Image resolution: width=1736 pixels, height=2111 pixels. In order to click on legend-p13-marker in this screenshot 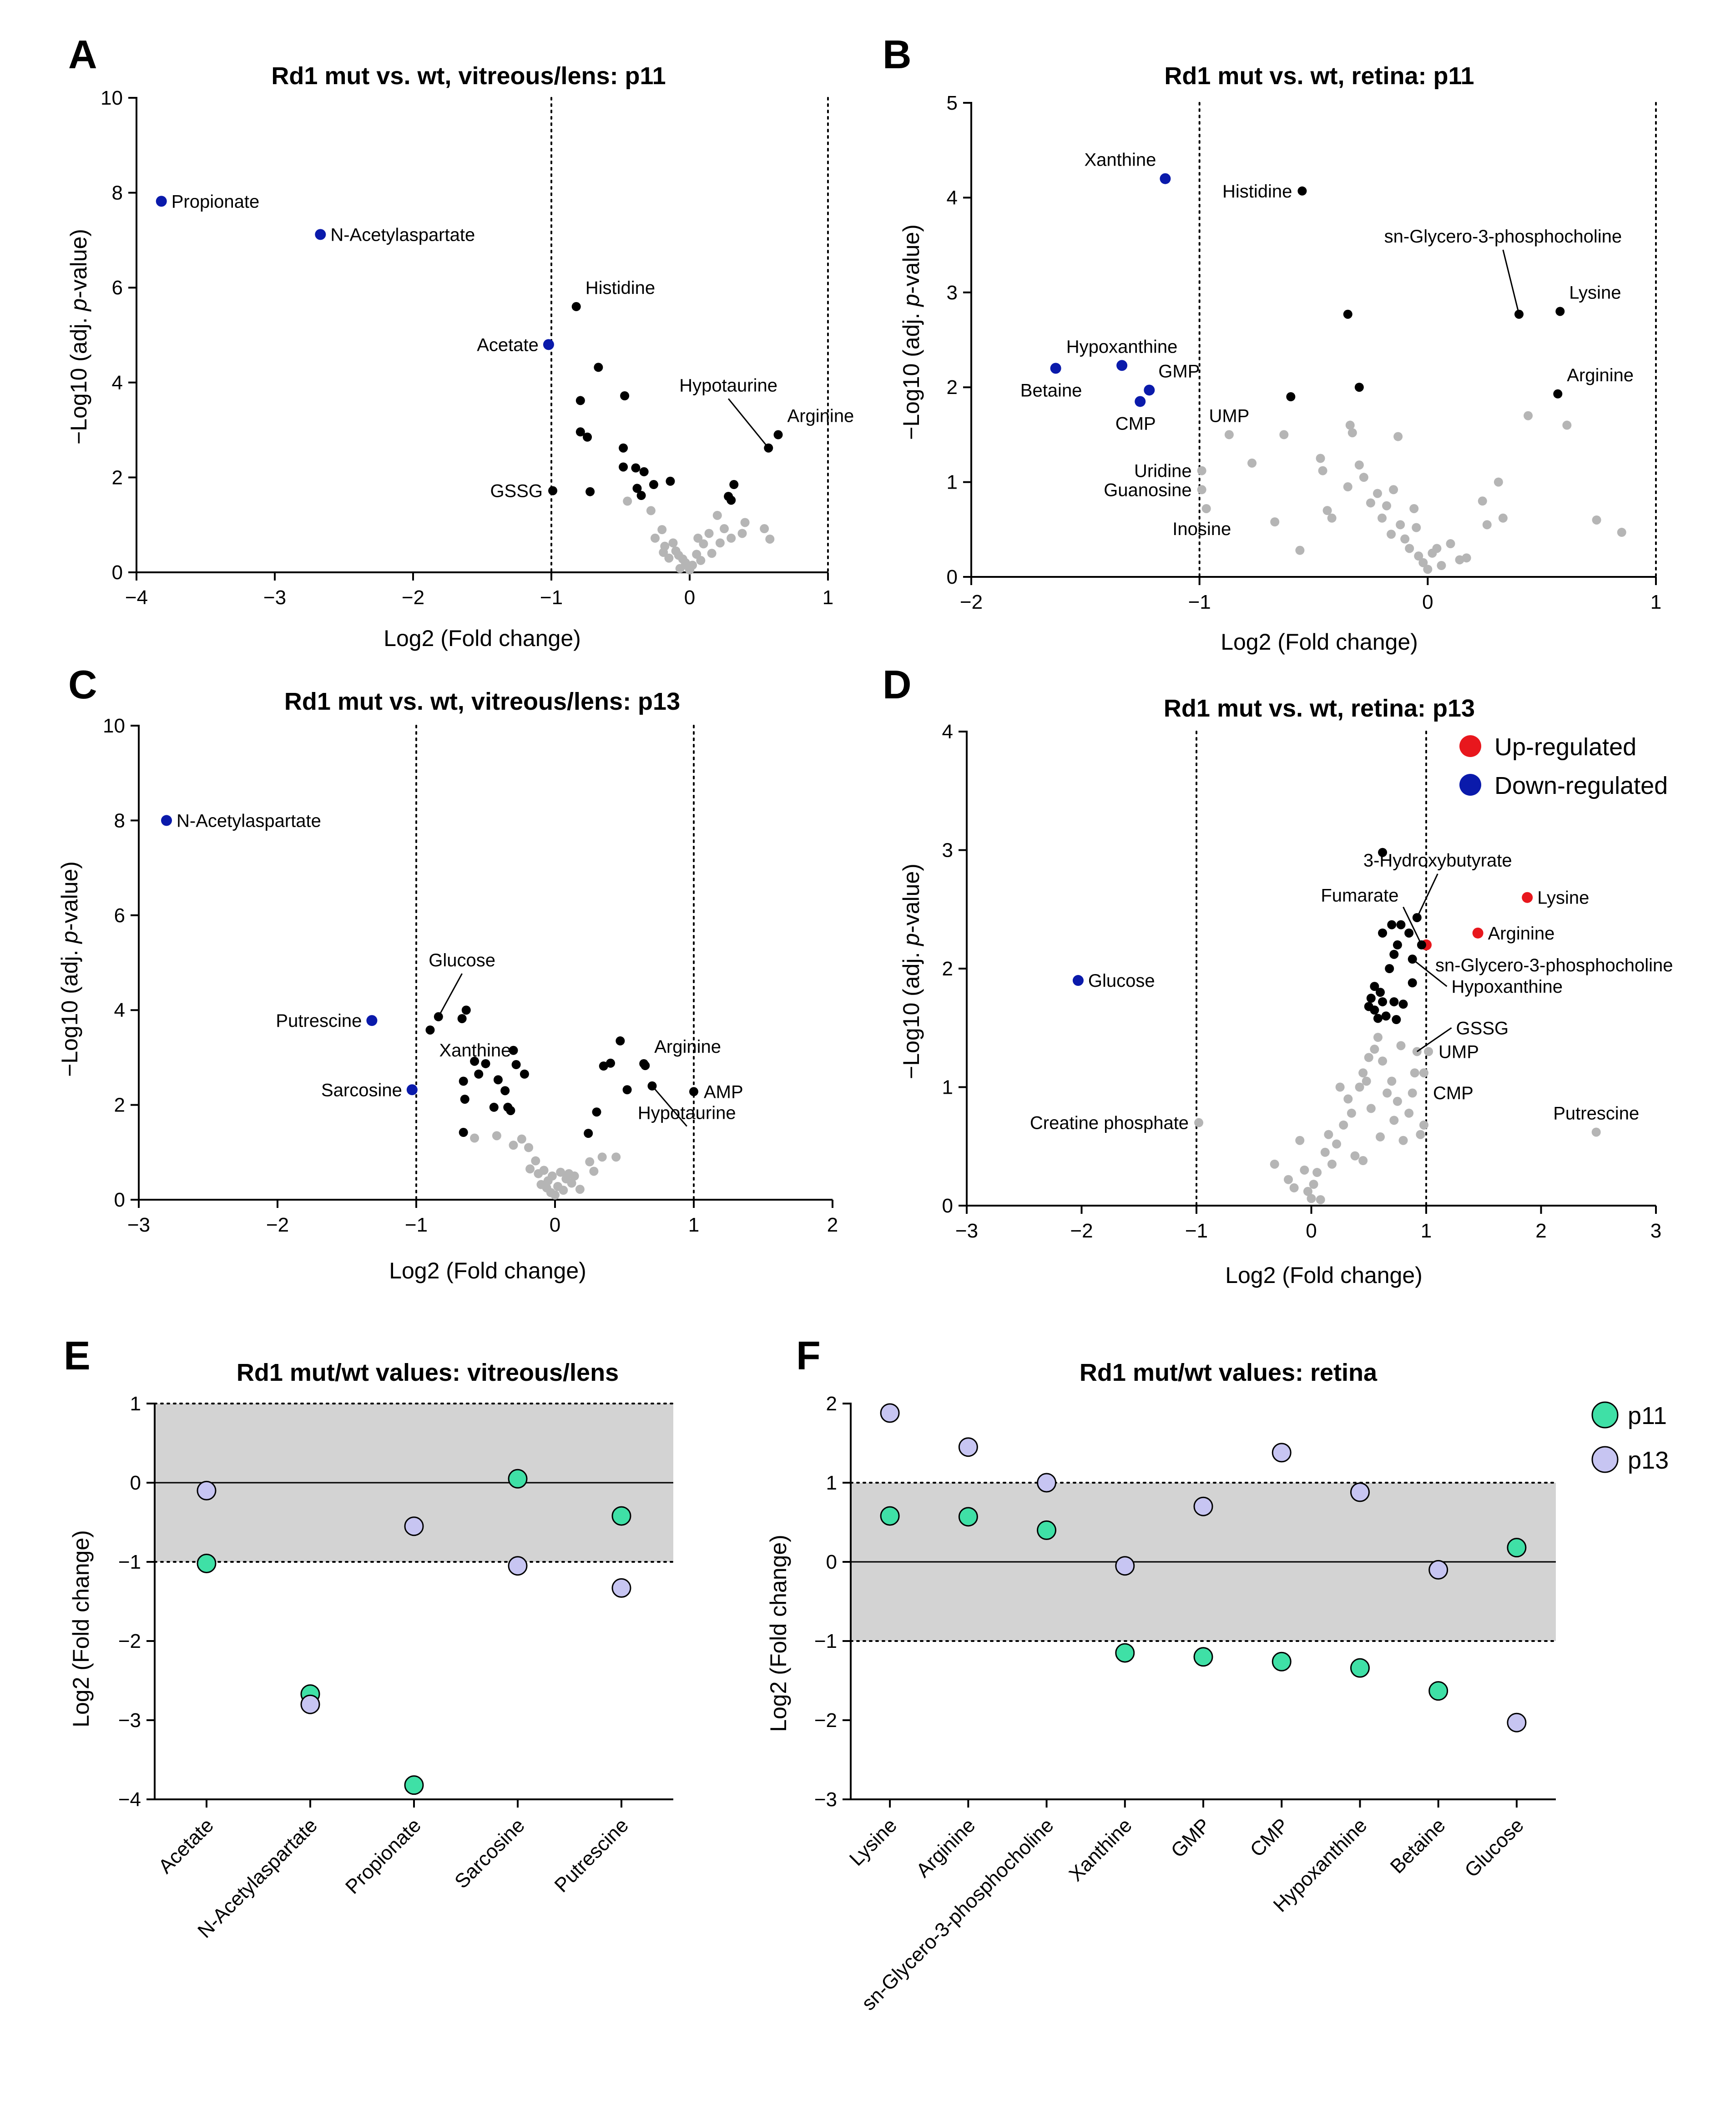, I will do `click(1605, 1459)`.